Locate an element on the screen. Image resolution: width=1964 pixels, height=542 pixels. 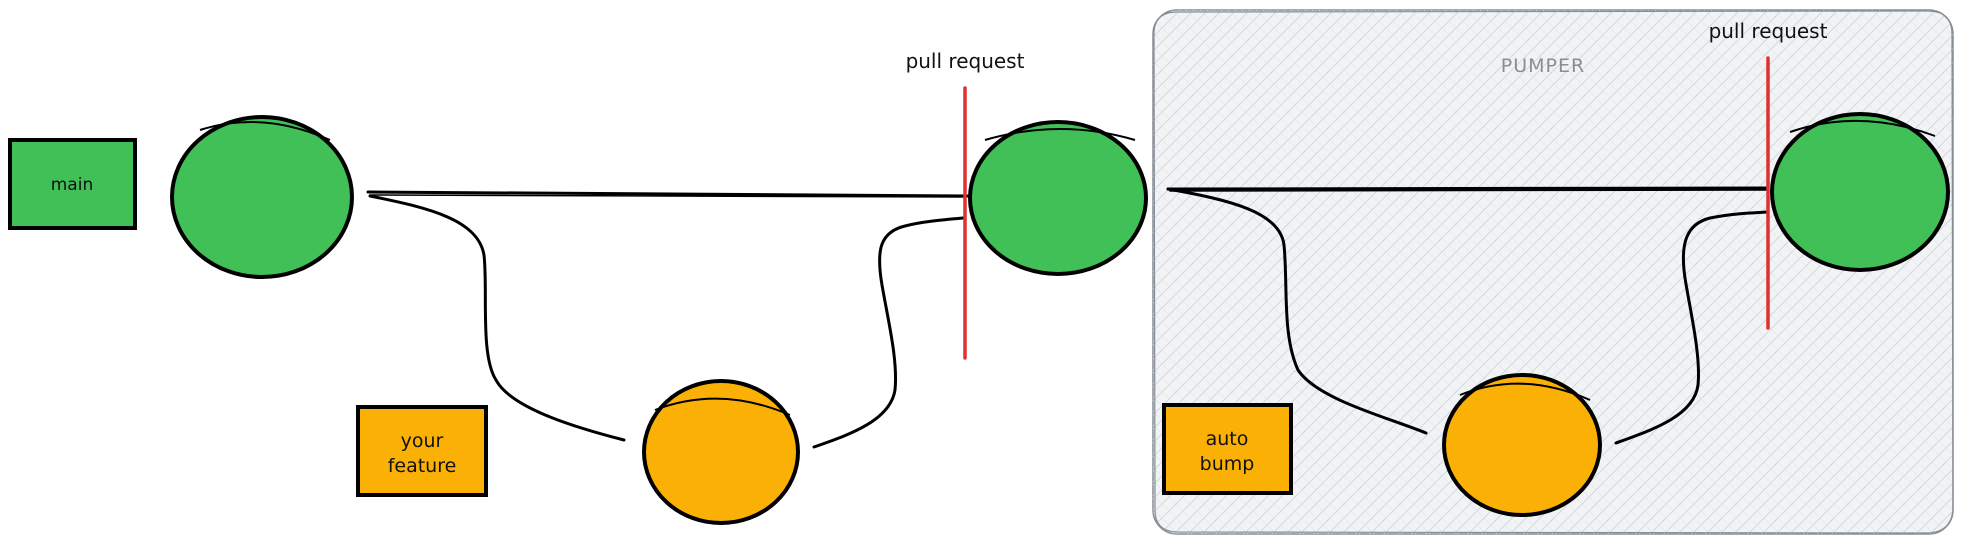
main-line-1-sketch is located at coordinates (668, 196).